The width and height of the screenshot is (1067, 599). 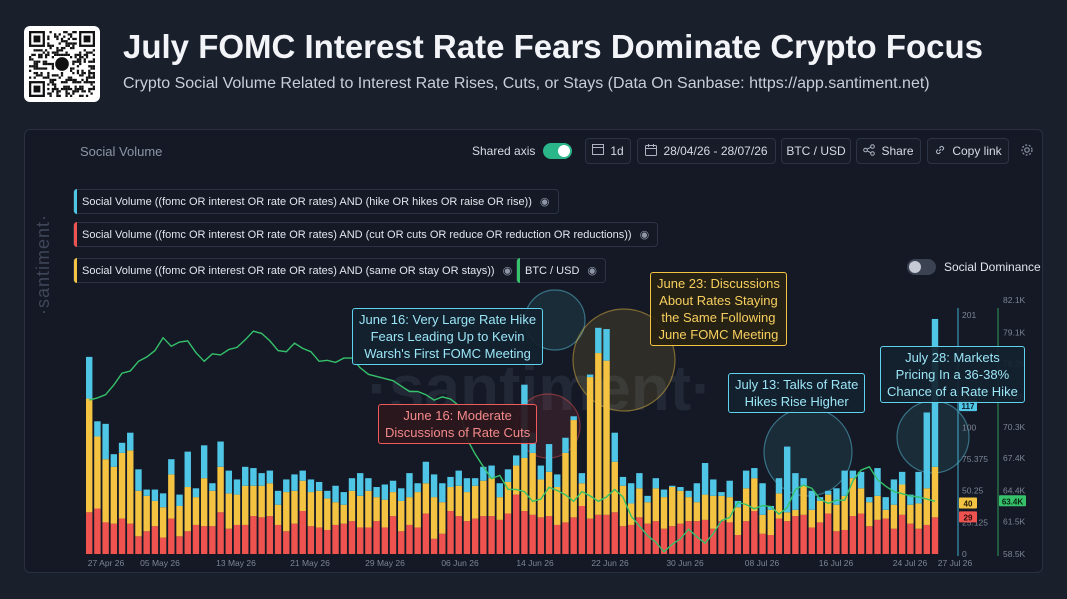 What do you see at coordinates (75, 201) in the screenshot?
I see `legend-swatch-hike` at bounding box center [75, 201].